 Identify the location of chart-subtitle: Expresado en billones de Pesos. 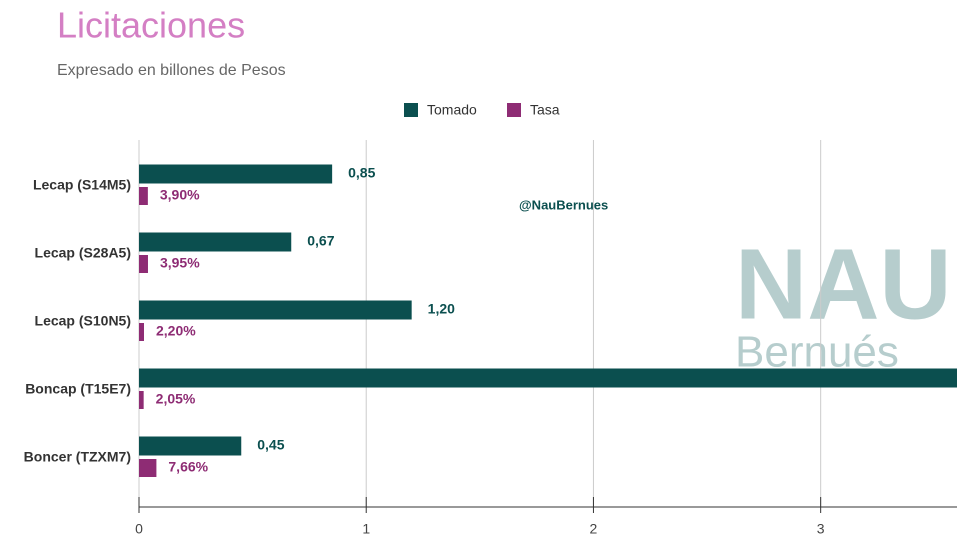
(171, 70).